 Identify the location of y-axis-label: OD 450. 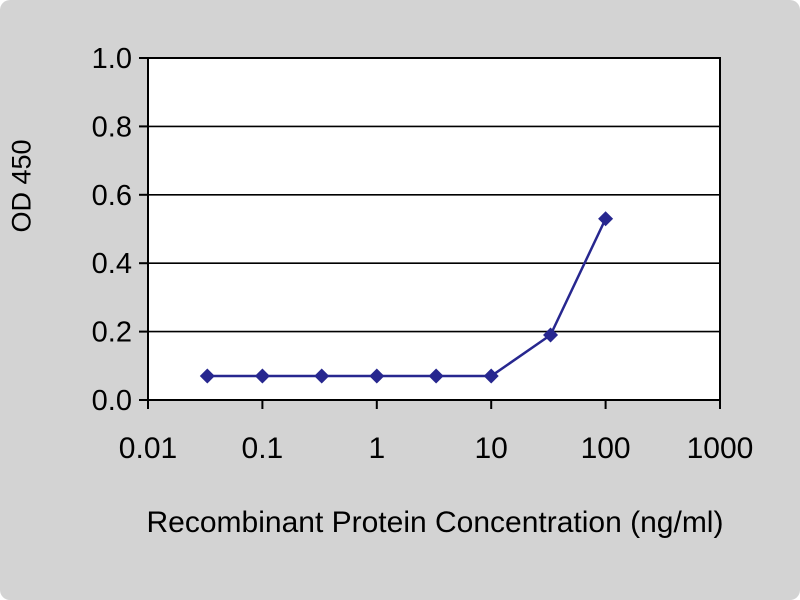
(21, 186).